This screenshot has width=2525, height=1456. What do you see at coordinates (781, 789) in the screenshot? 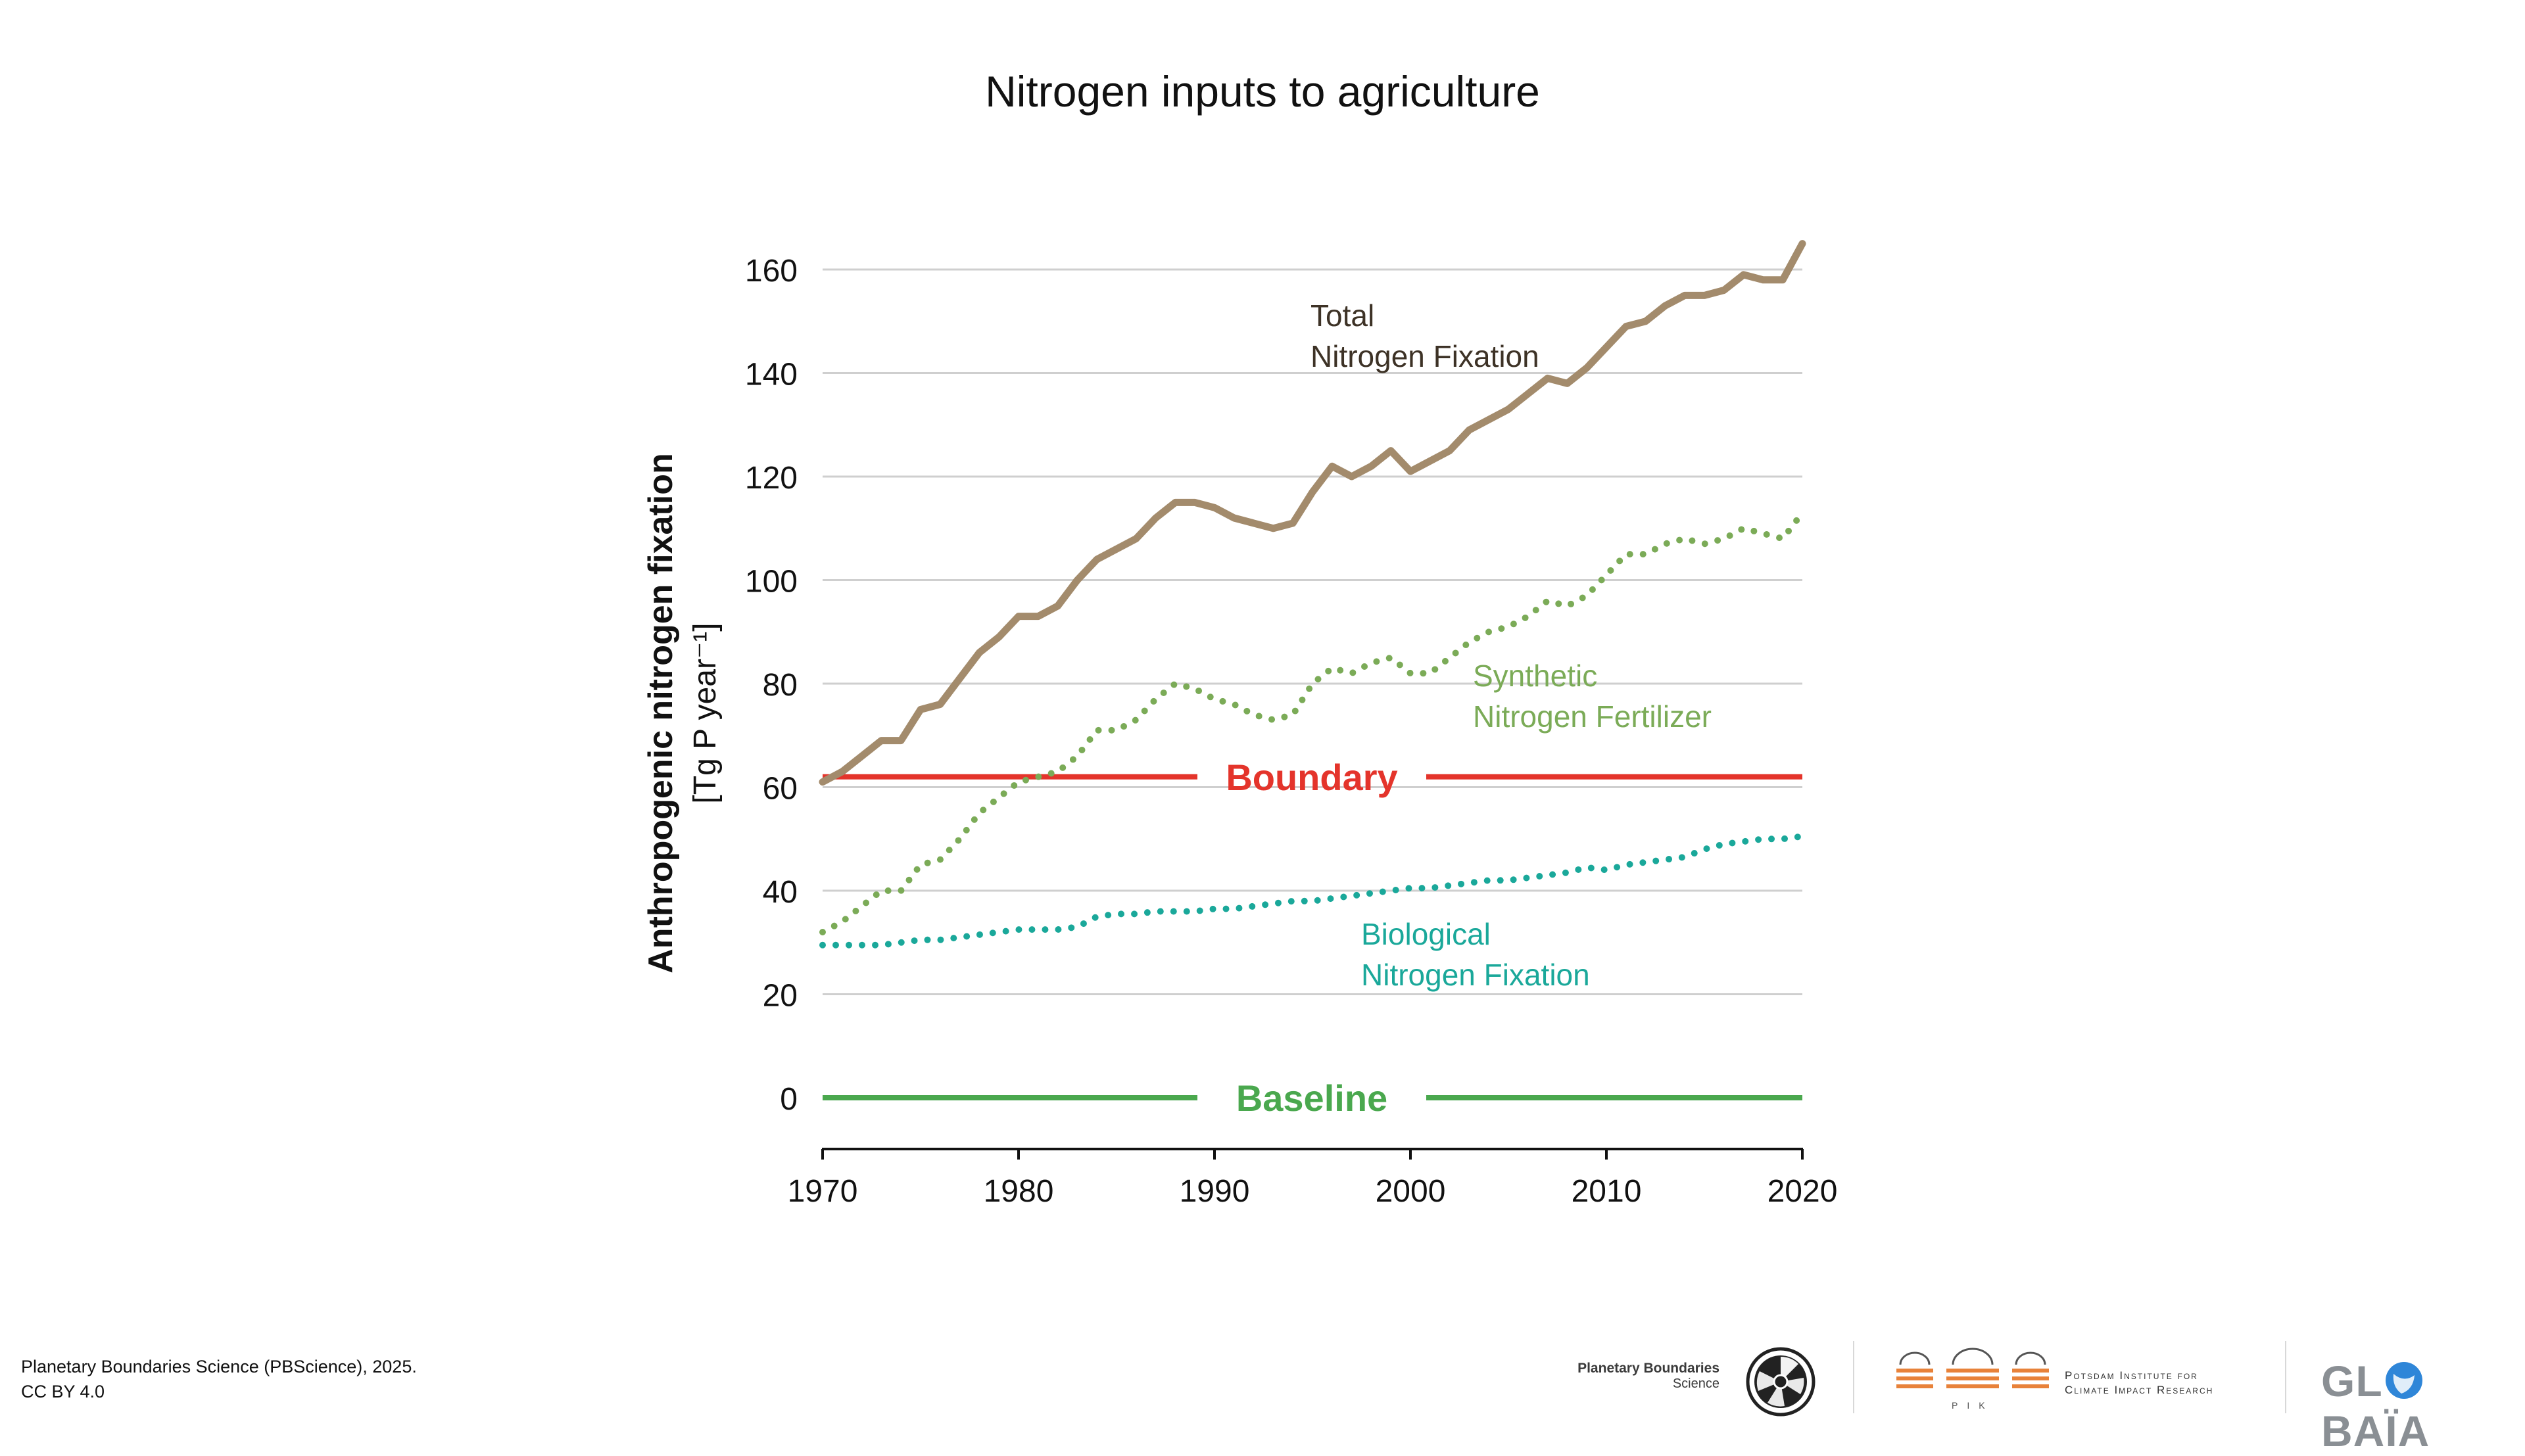
I see `y-tick-label: 60` at bounding box center [781, 789].